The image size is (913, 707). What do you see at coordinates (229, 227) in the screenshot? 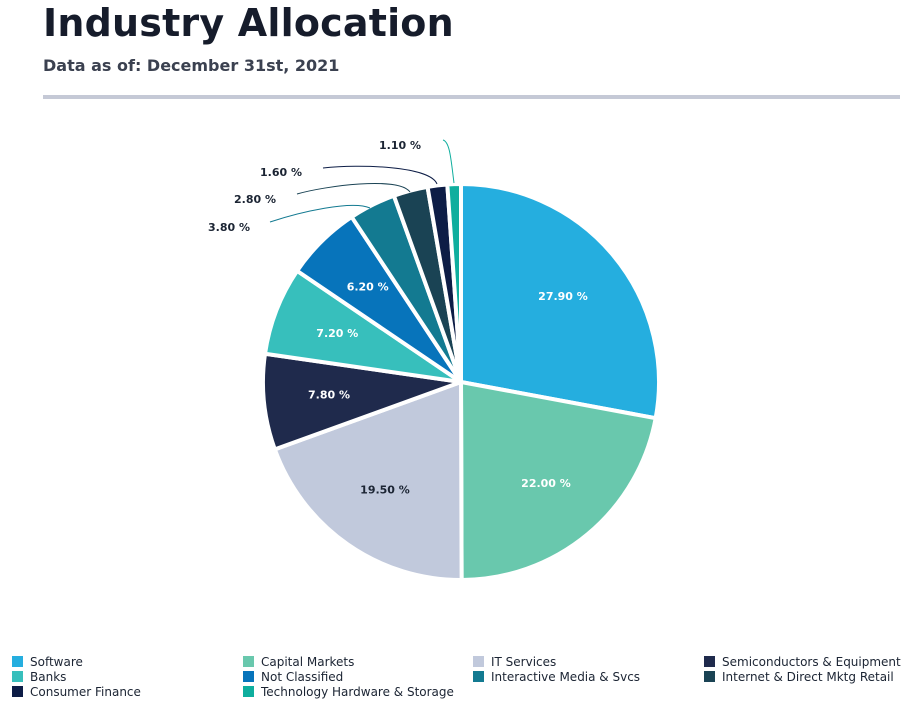
I see `slice-label-interactive-media-and-svcs: 3.80 %` at bounding box center [229, 227].